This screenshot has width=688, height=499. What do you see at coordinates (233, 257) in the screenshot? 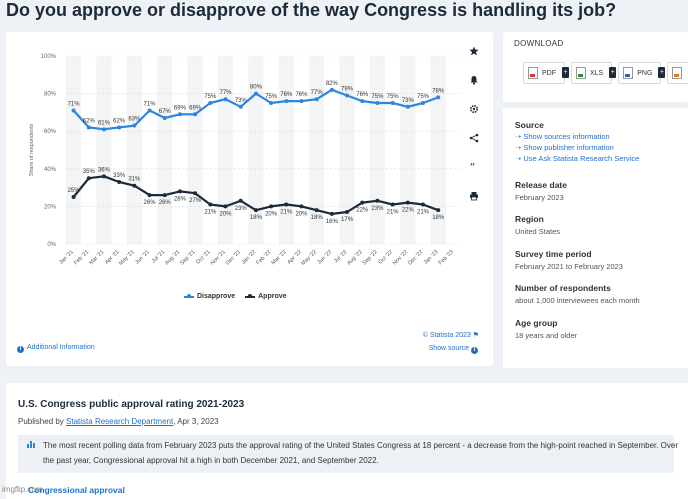
I see `x-tick-label: Dec '21` at bounding box center [233, 257].